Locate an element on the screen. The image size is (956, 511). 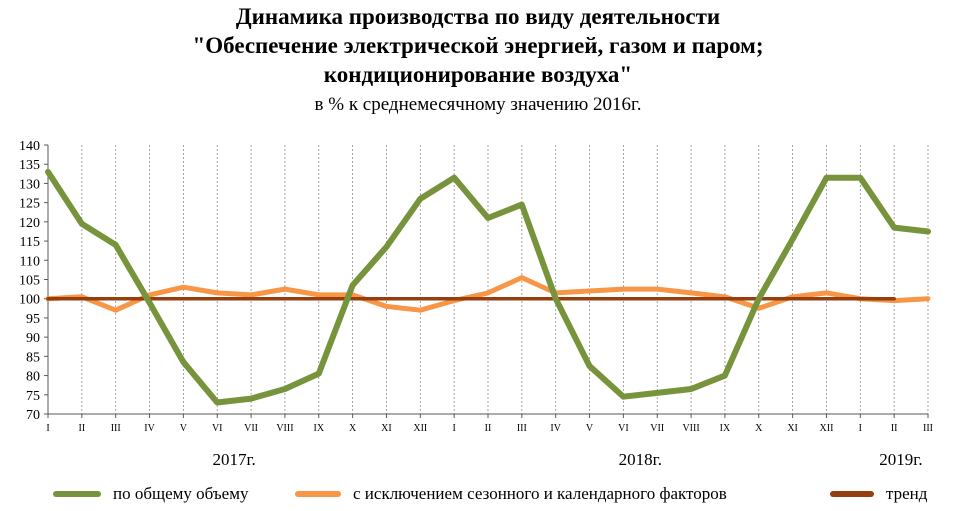
y-tick-label: 70 is located at coordinates (33, 415).